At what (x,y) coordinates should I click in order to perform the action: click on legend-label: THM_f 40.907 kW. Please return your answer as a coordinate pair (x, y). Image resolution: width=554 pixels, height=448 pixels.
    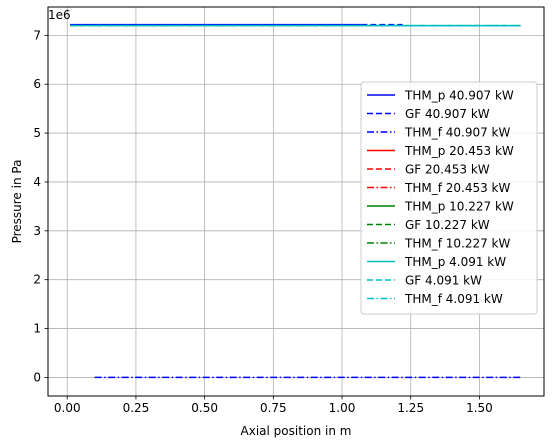
    Looking at the image, I should click on (457, 133).